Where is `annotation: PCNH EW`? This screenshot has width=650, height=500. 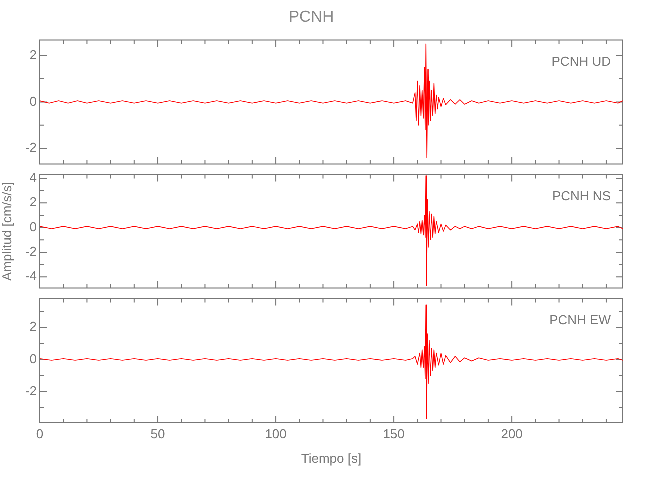
annotation: PCNH EW is located at coordinates (581, 320).